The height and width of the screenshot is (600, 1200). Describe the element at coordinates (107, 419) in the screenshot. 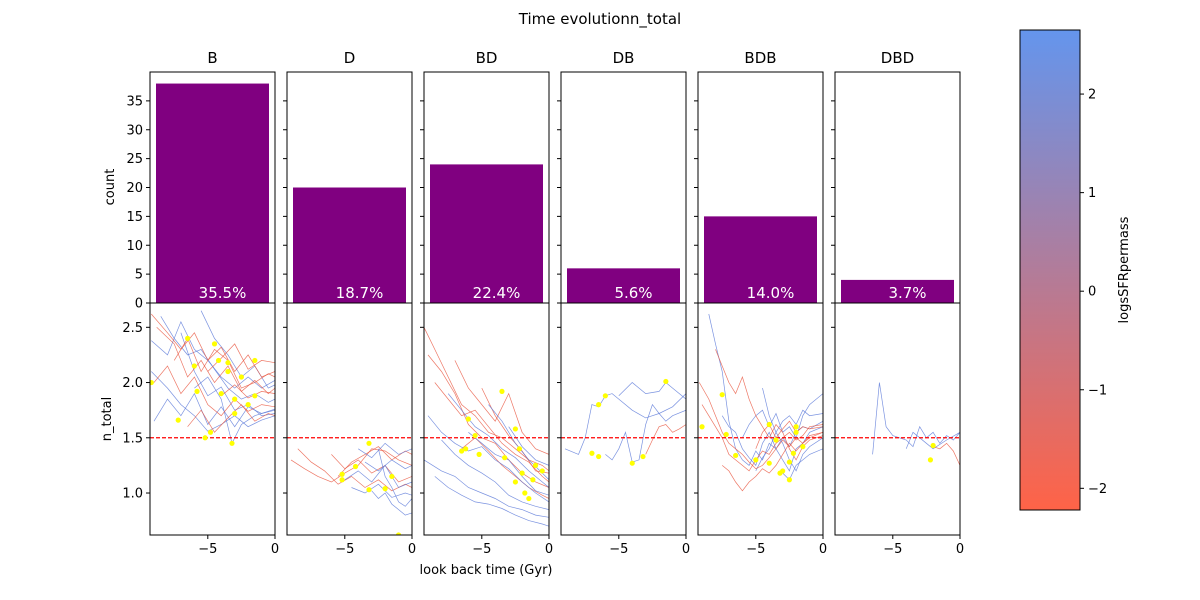

I see `line-y-axis-label: n_total` at that location.